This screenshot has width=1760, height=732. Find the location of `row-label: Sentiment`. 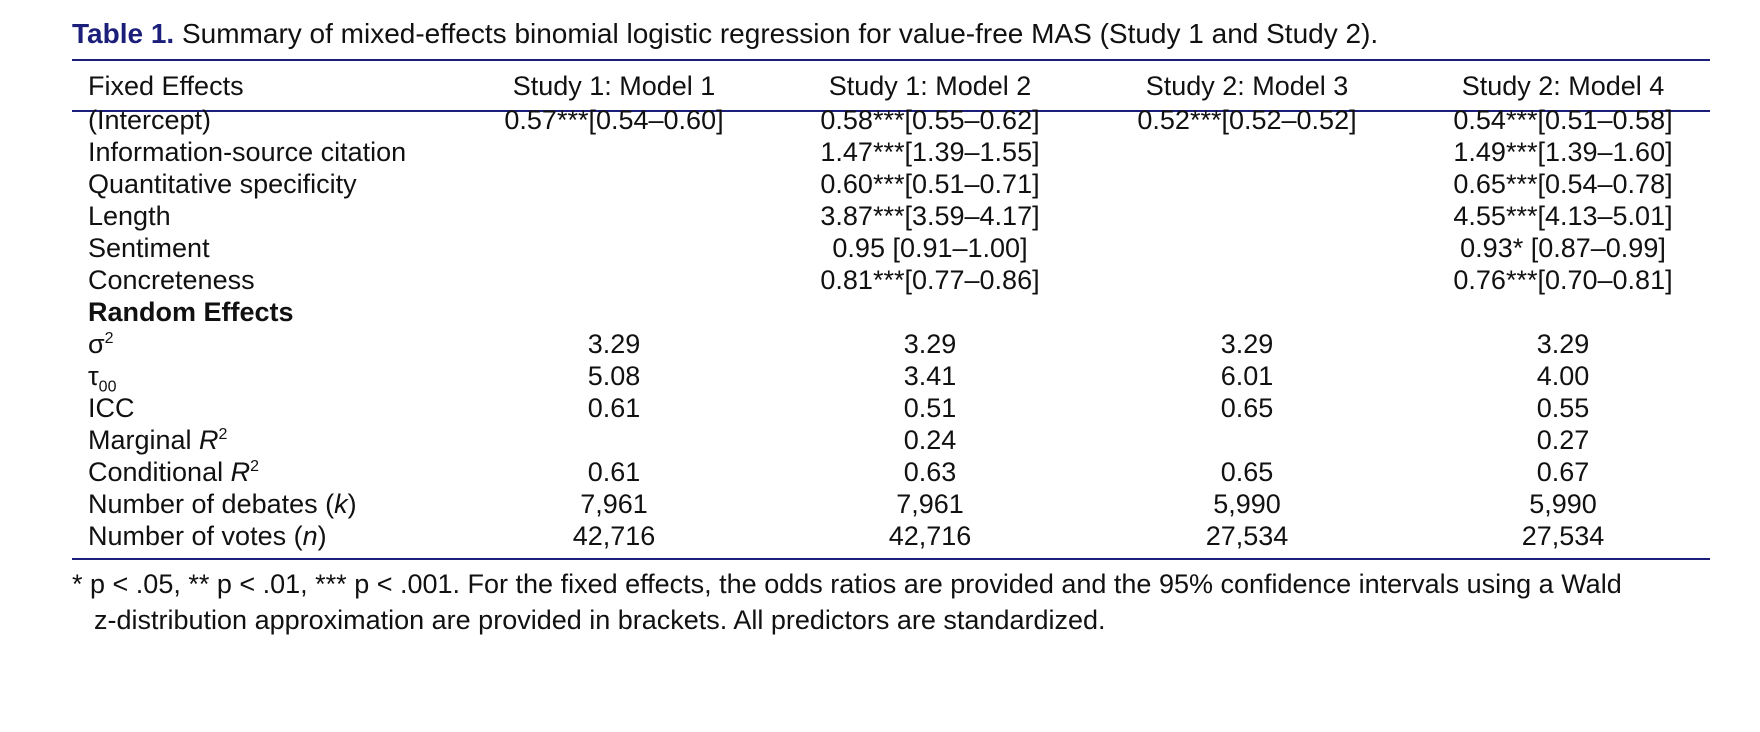

row-label: Sentiment is located at coordinates (149, 248).